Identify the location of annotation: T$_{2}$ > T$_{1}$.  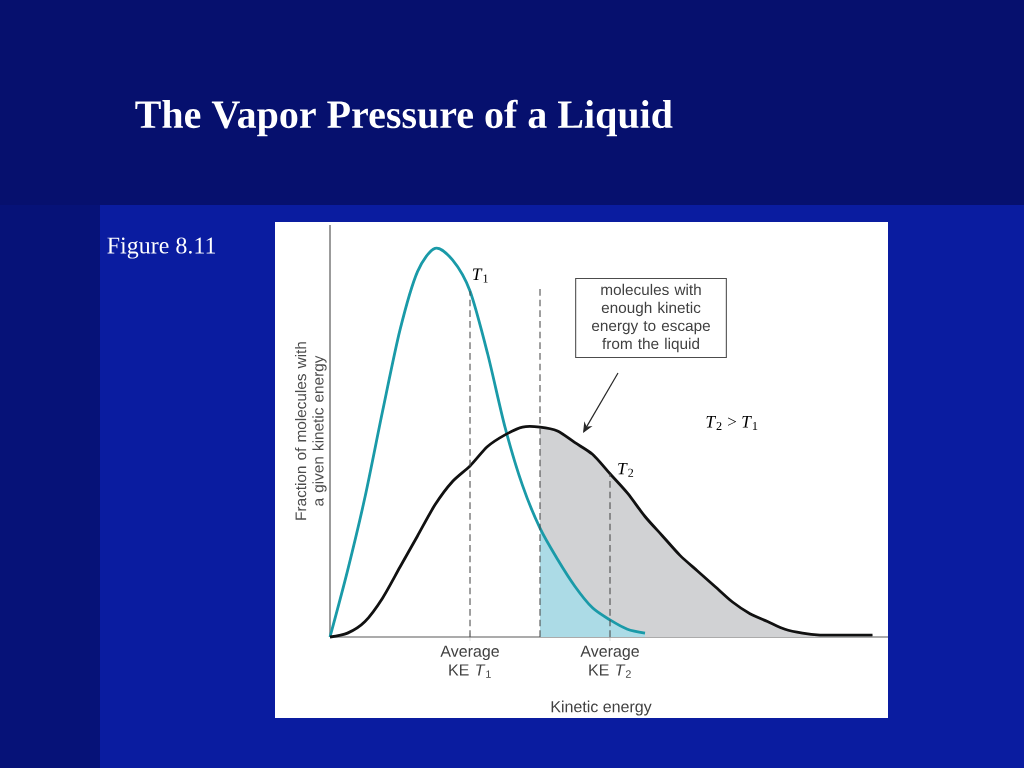
(732, 423).